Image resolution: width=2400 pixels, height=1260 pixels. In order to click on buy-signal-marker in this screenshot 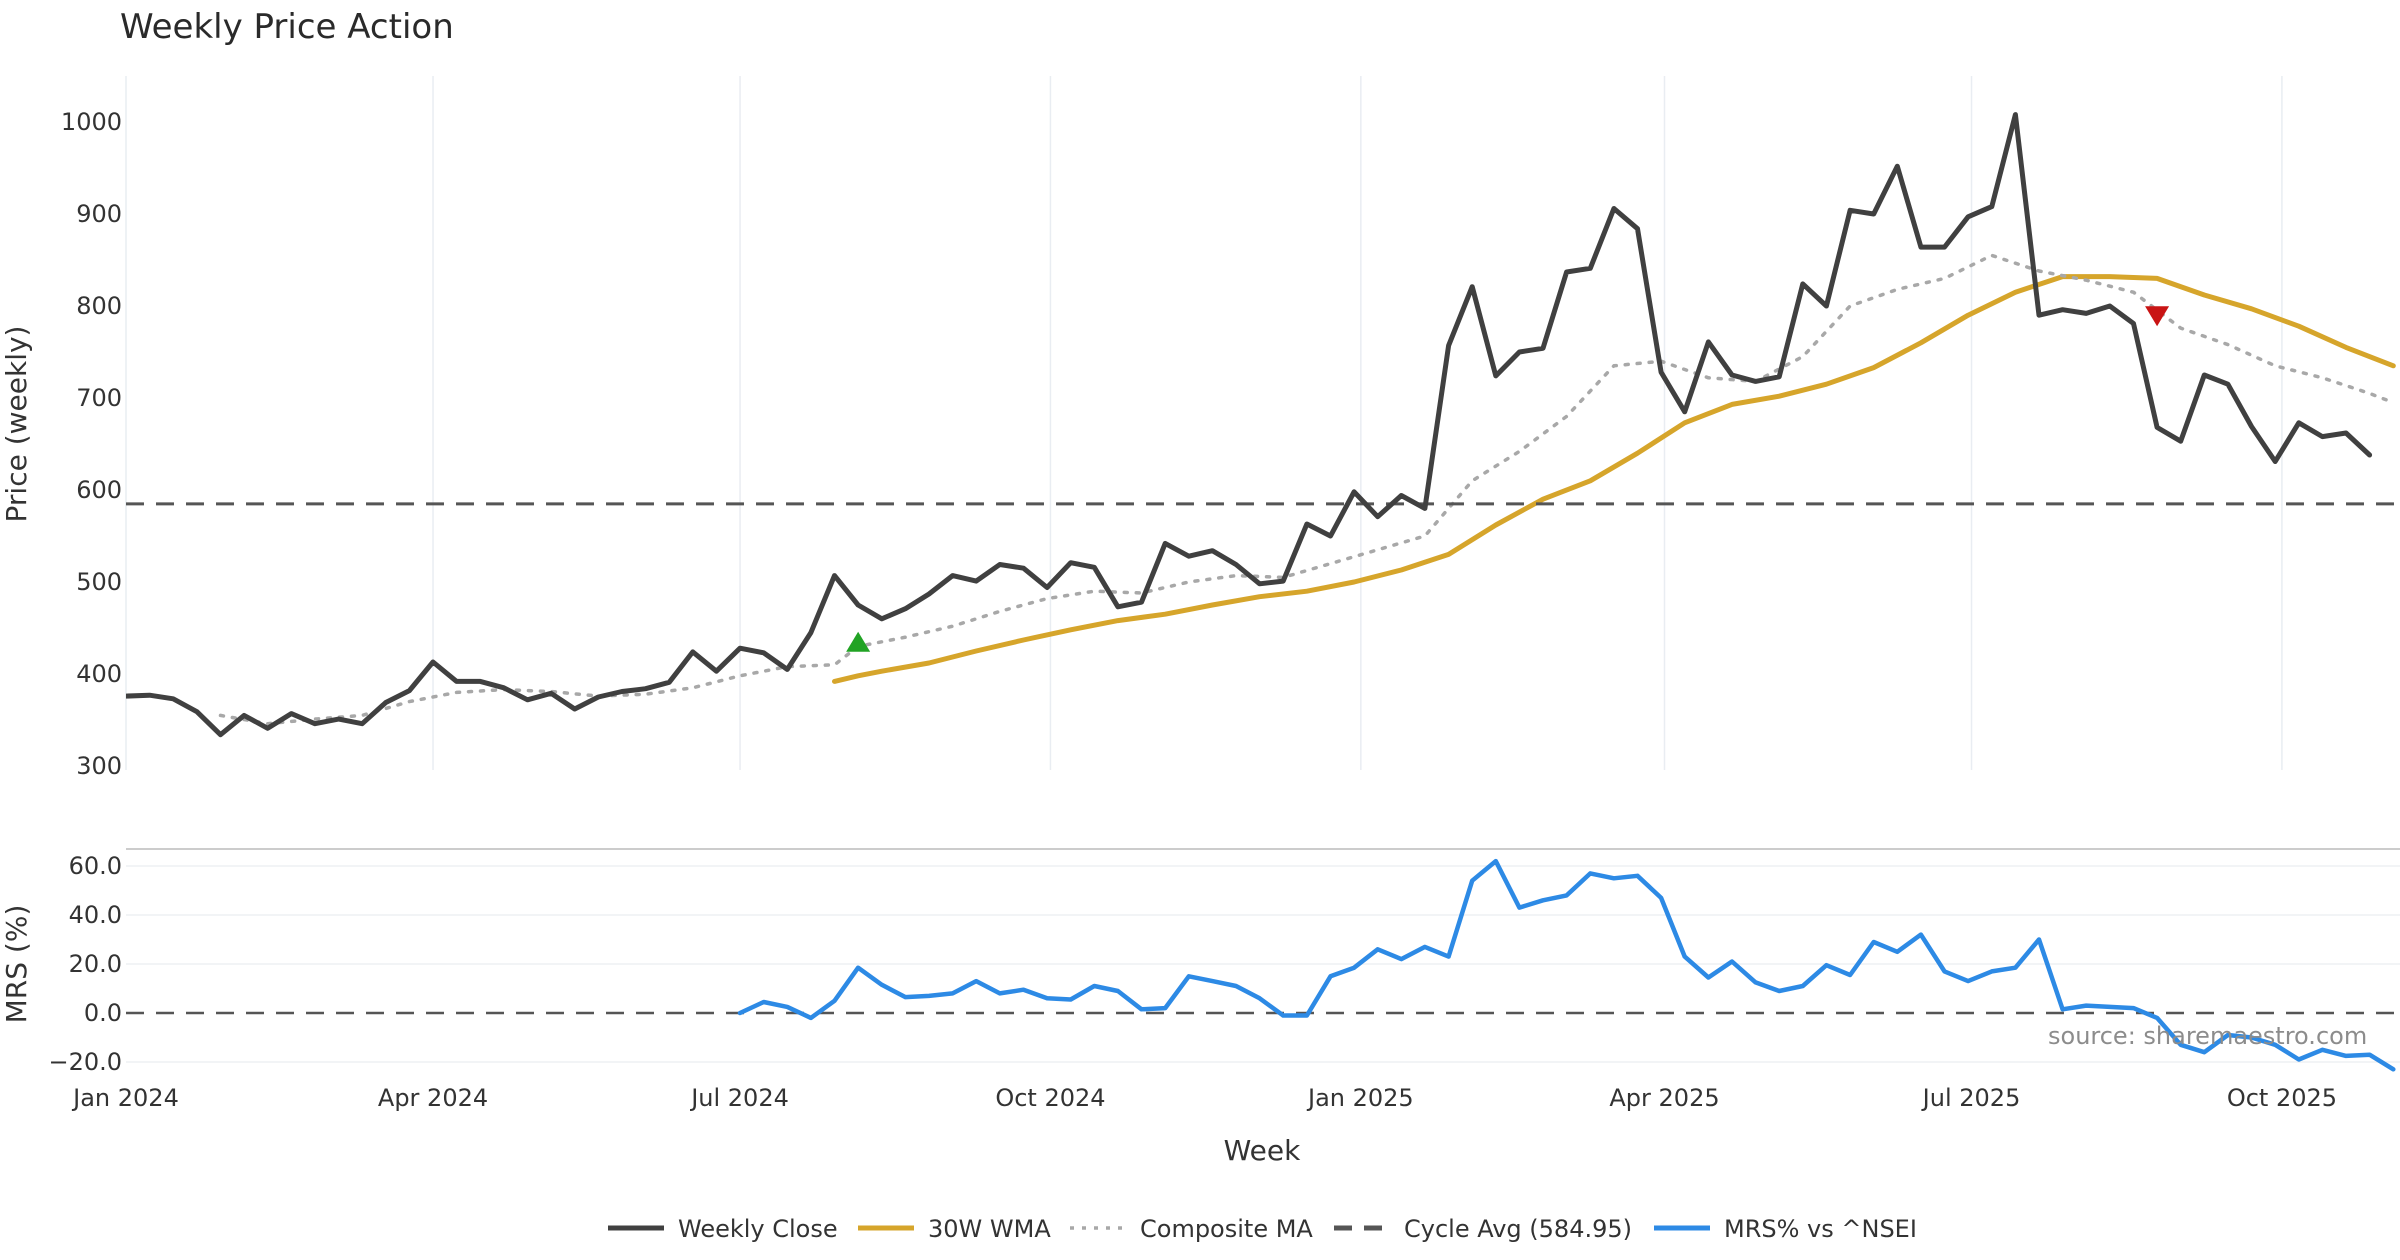, I will do `click(858, 641)`.